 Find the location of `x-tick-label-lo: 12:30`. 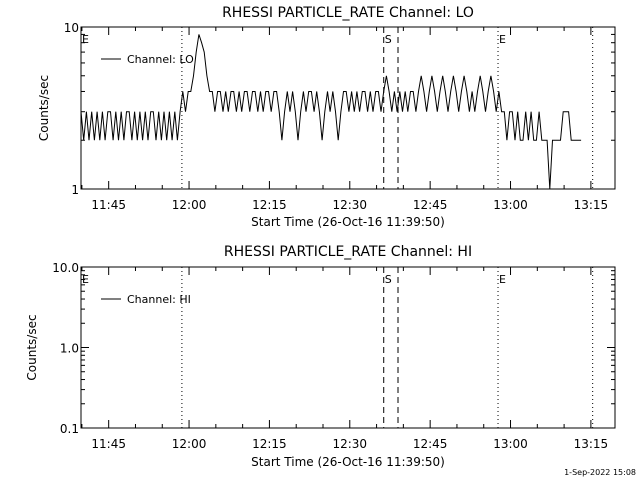

x-tick-label-lo: 12:30 is located at coordinates (349, 205).